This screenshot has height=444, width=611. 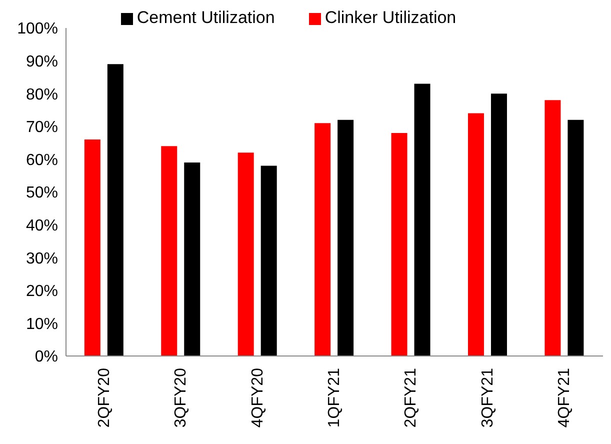 I want to click on x-tick-label: 3QFY20, so click(x=181, y=398).